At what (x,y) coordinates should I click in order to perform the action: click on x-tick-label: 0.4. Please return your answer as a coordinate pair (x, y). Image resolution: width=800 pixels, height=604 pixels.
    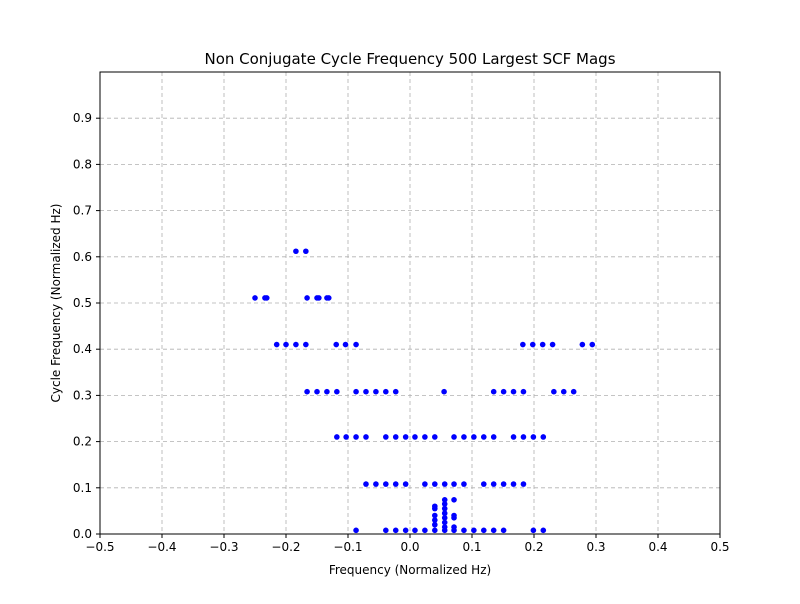
    Looking at the image, I should click on (657, 547).